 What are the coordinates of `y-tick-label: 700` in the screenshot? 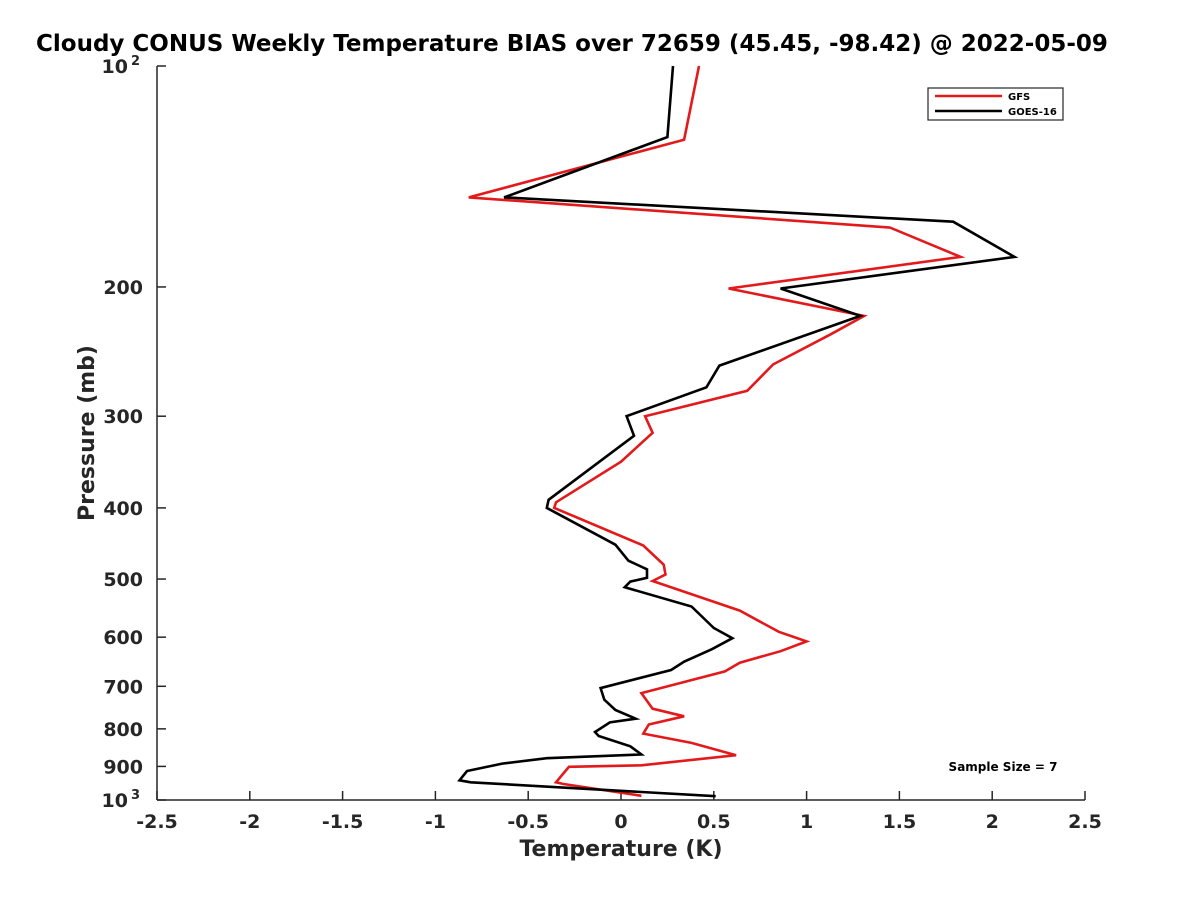 It's located at (123, 687).